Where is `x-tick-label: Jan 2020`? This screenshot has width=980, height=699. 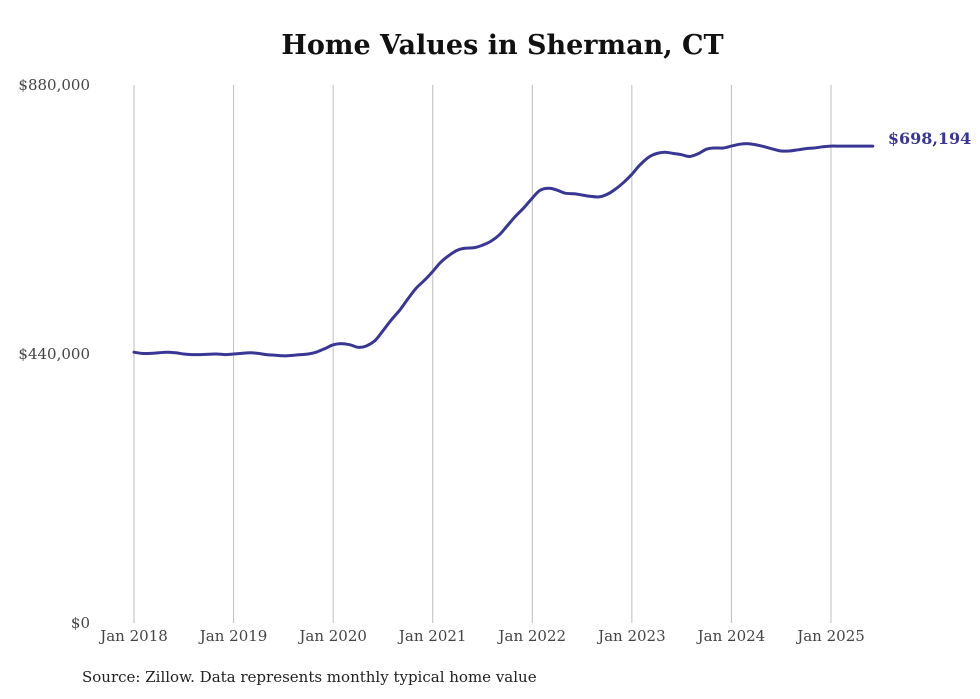 x-tick-label: Jan 2020 is located at coordinates (332, 636).